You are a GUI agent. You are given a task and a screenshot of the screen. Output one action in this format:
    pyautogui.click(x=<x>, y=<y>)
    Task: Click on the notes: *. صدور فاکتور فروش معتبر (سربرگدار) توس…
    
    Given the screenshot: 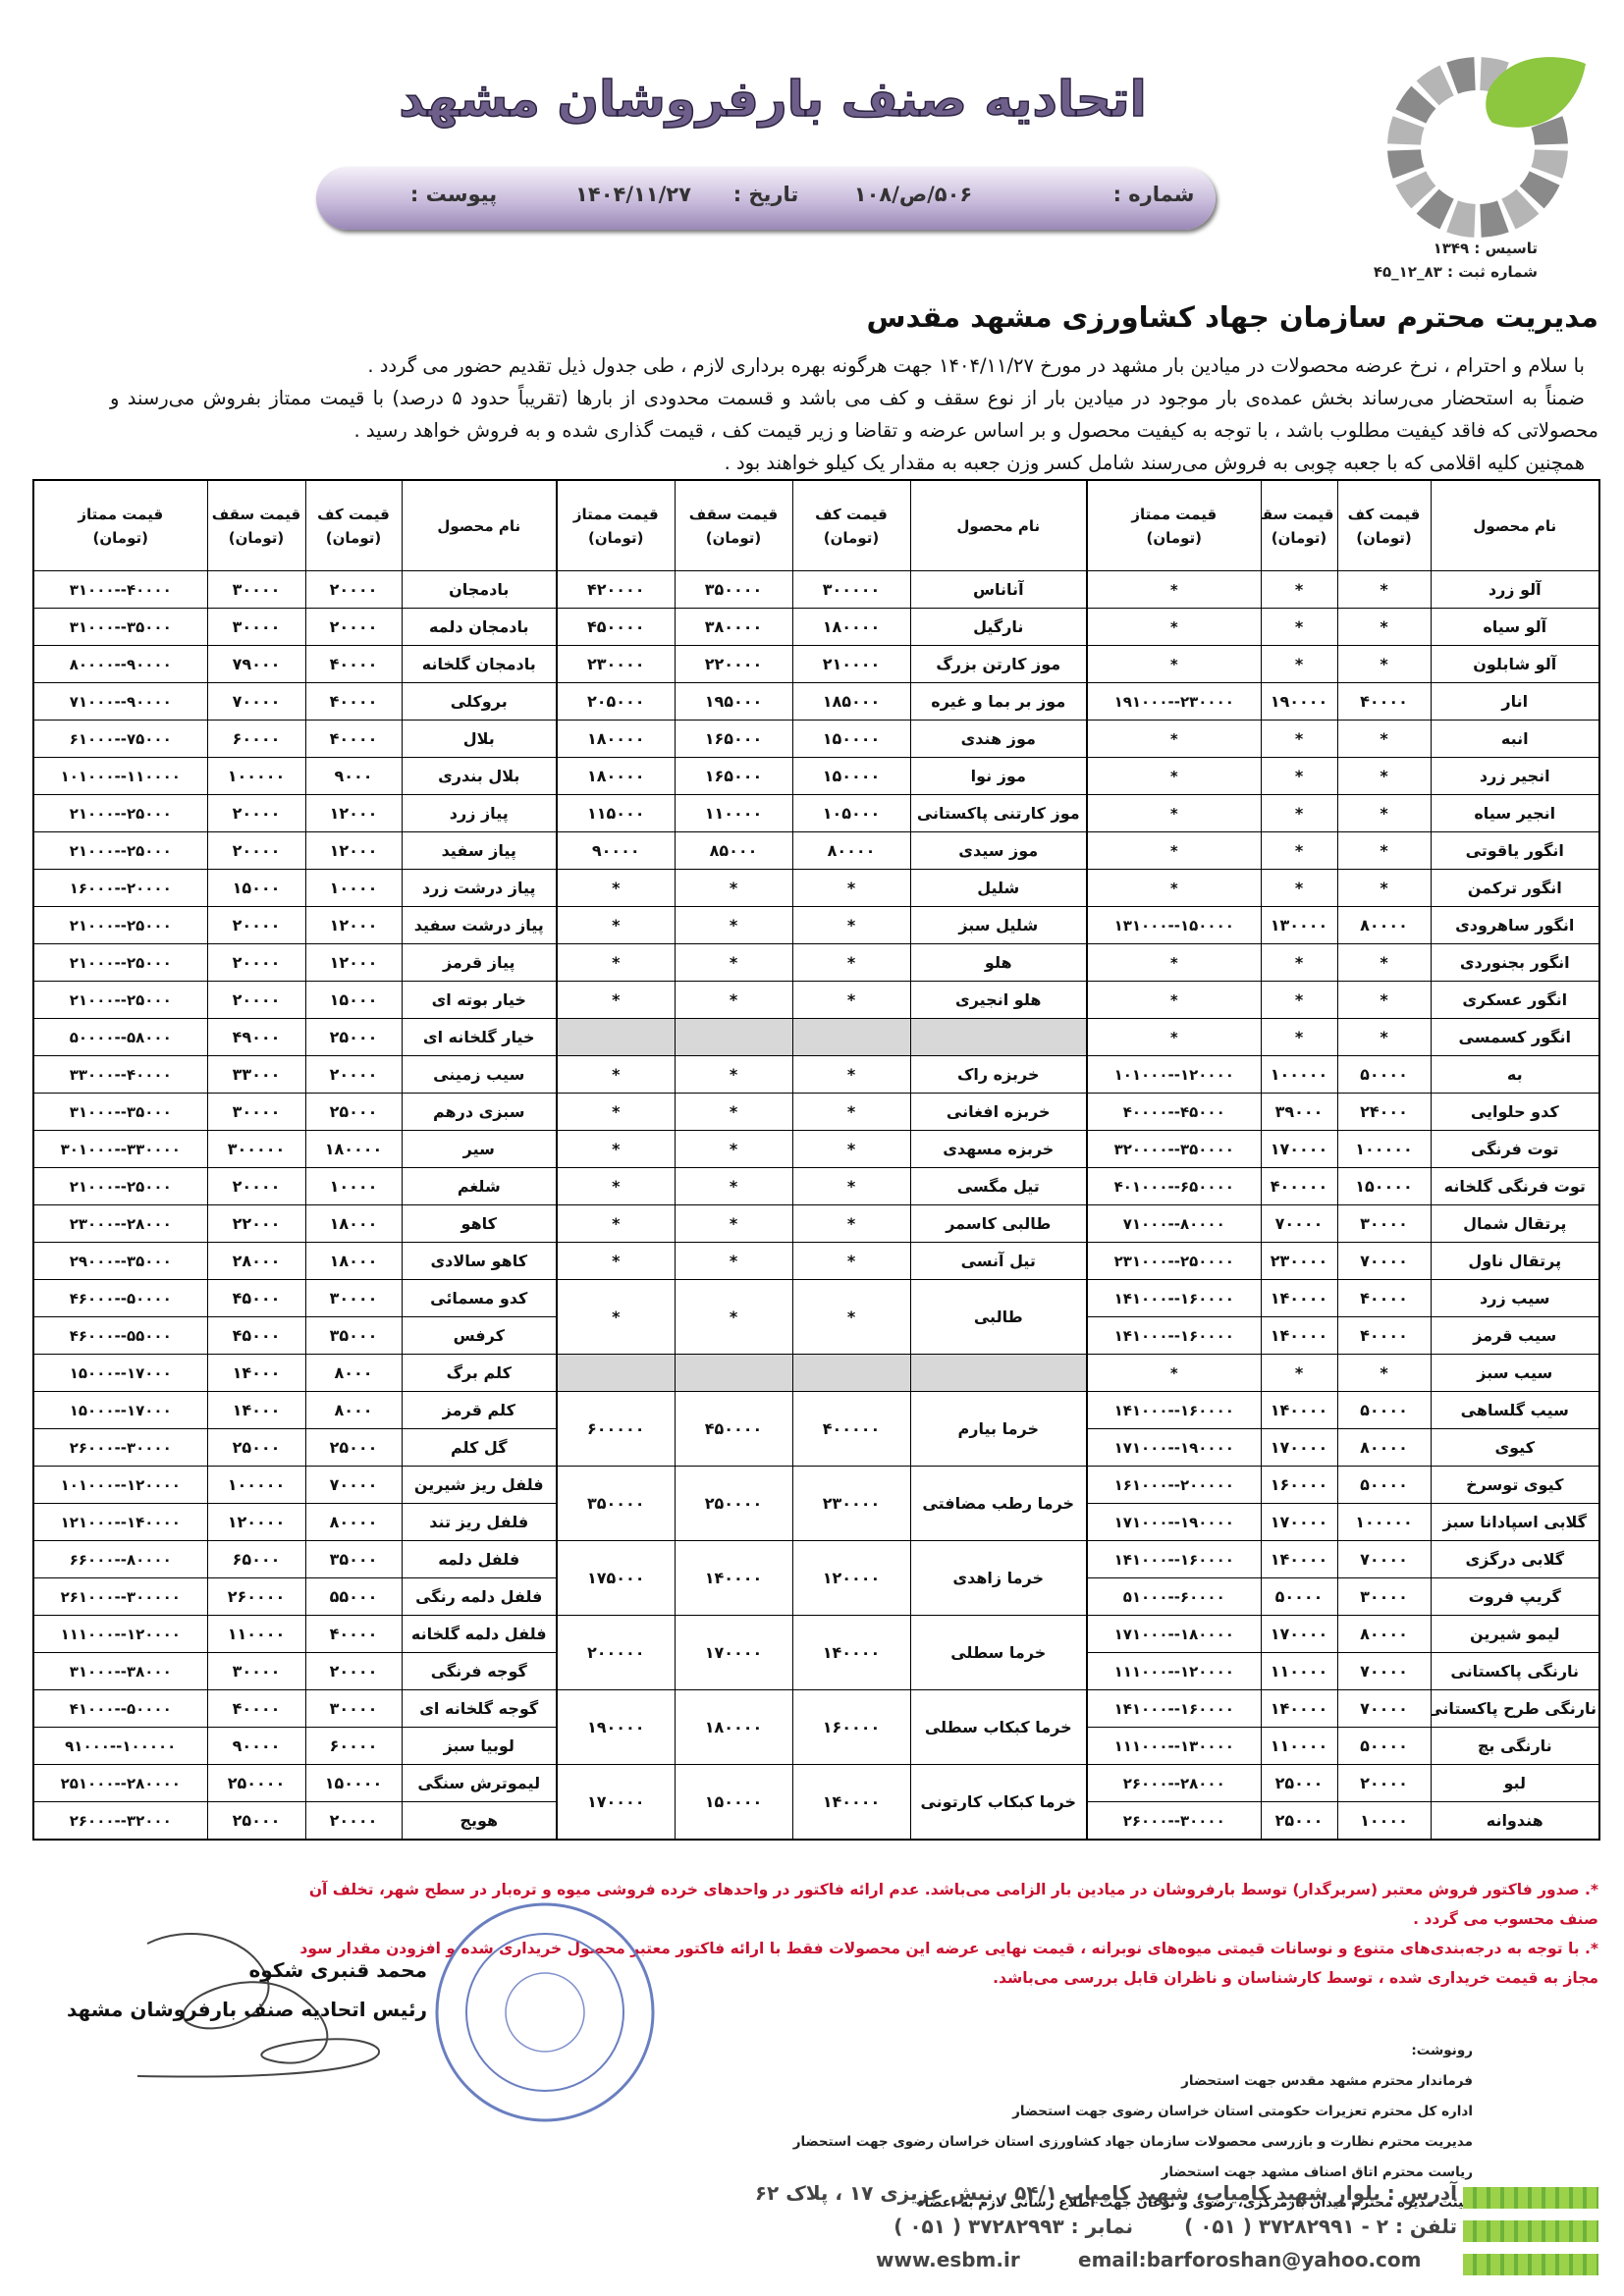 What is the action you would take?
    pyautogui.click(x=940, y=1934)
    